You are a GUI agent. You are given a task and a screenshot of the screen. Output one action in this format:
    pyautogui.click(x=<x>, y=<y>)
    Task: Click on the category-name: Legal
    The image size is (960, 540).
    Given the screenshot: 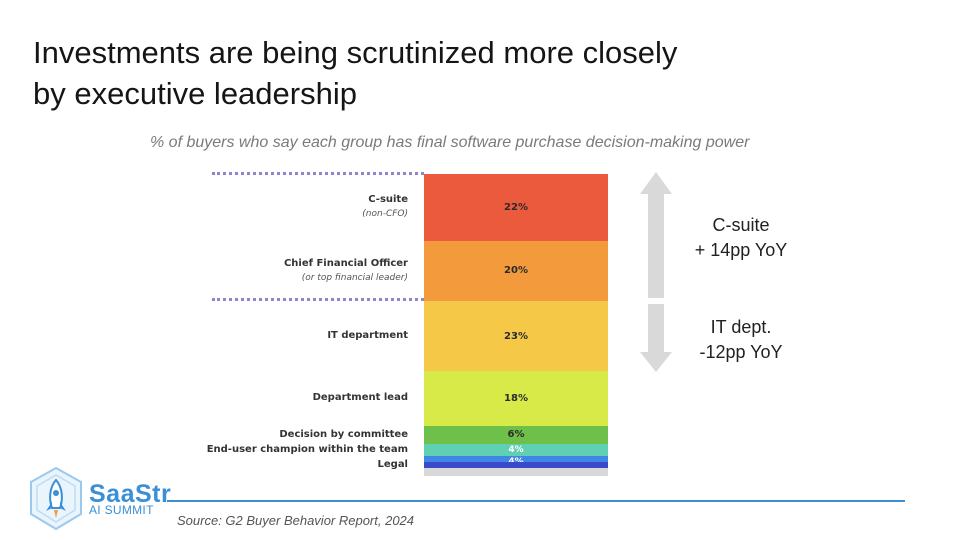 What is the action you would take?
    pyautogui.click(x=393, y=464)
    